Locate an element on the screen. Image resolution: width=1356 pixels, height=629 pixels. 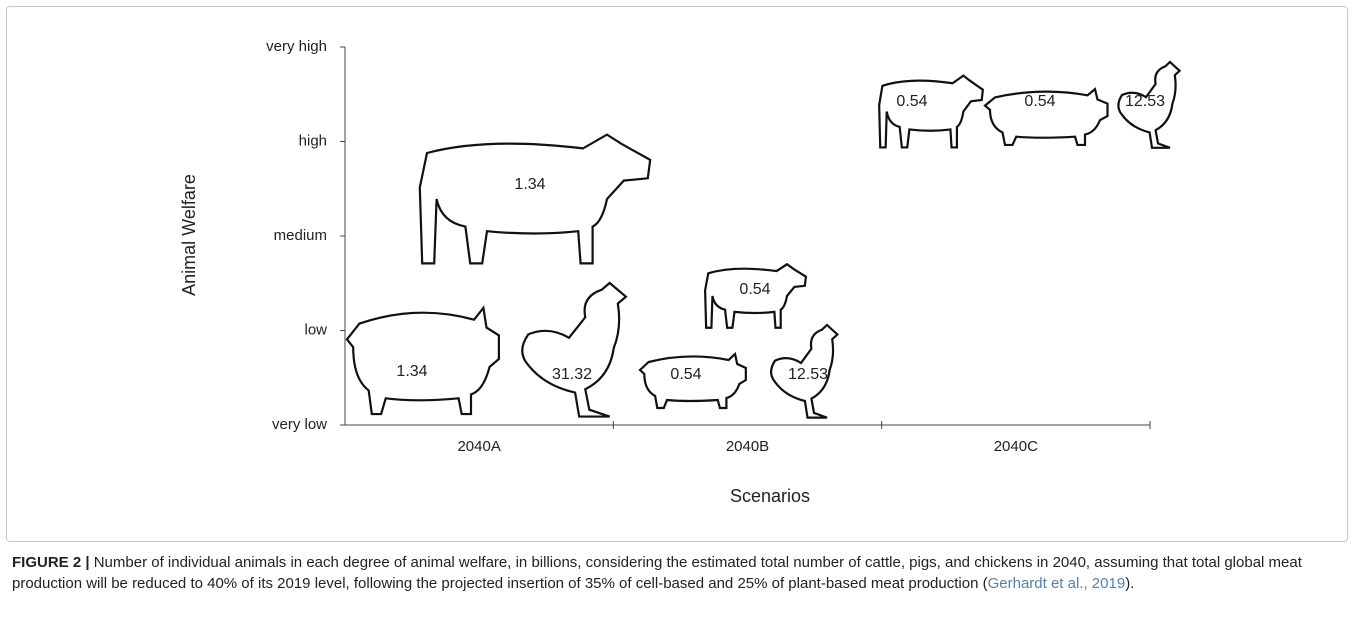
y-tick-label: medium is located at coordinates (300, 235).